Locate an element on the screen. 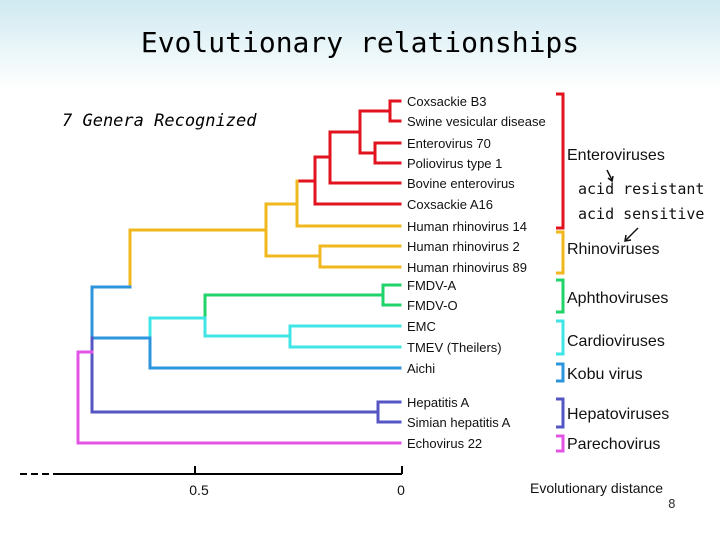 Image resolution: width=720 pixels, height=540 pixels. taxon-label: Bovine enterovirus is located at coordinates (461, 183).